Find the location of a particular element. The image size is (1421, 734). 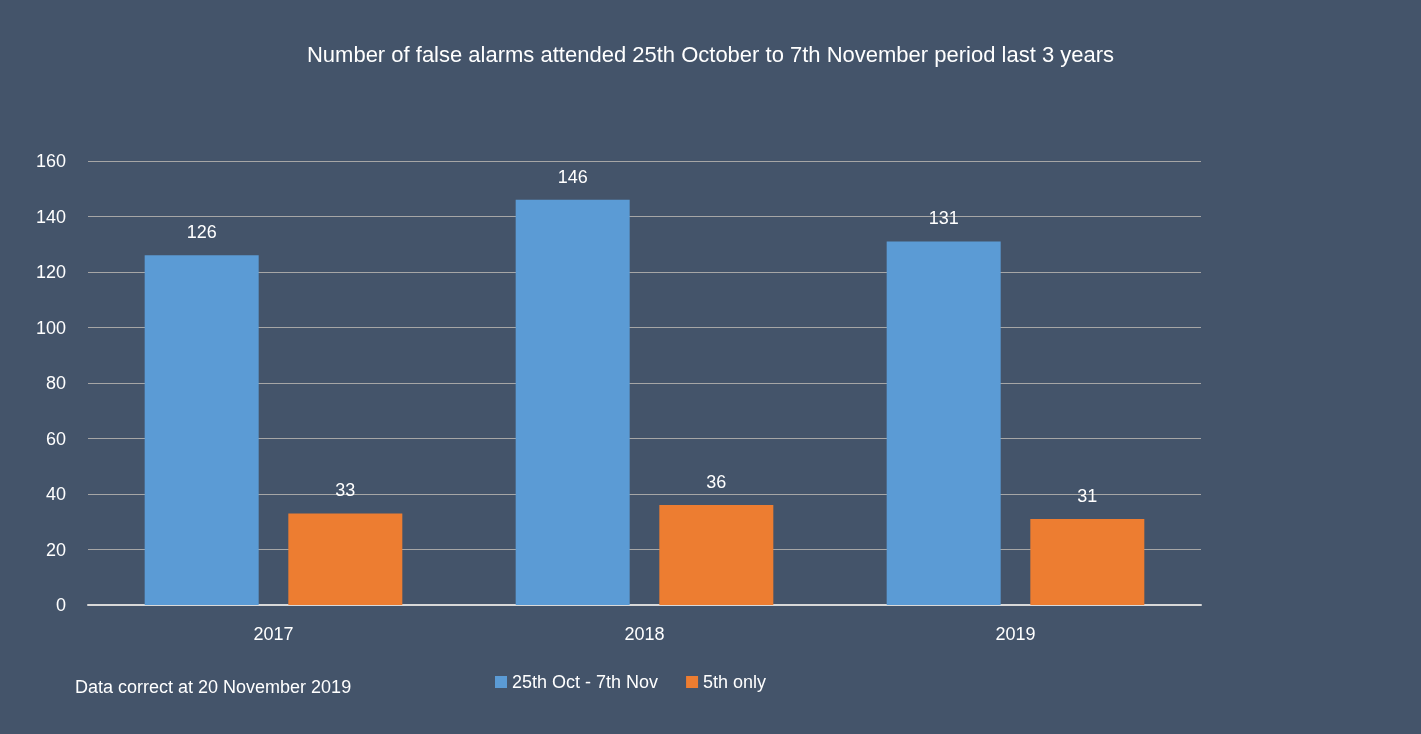

y-tick-label: 60 is located at coordinates (55, 438).